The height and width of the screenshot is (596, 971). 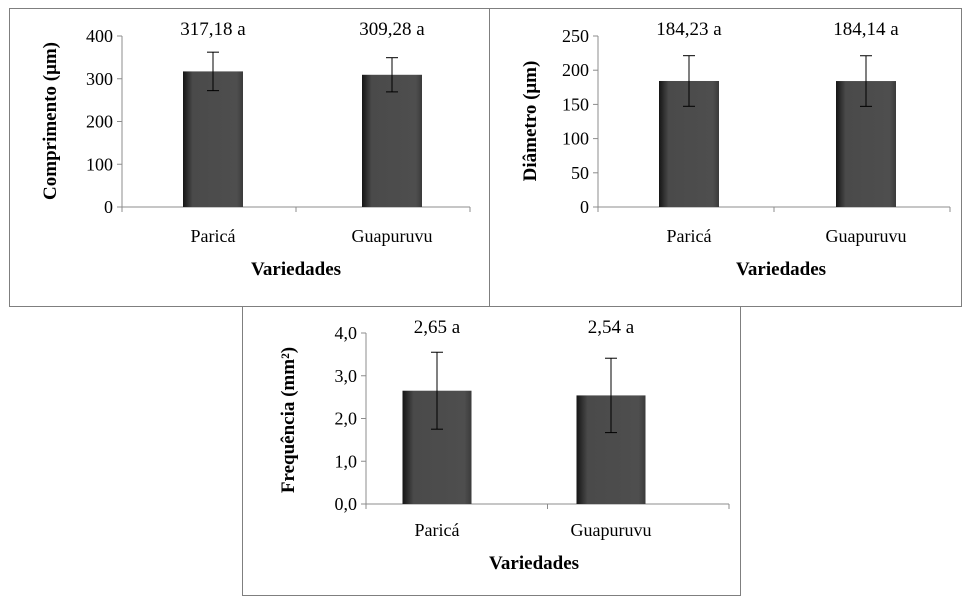 I want to click on y-tick-label: 250, so click(x=575, y=36).